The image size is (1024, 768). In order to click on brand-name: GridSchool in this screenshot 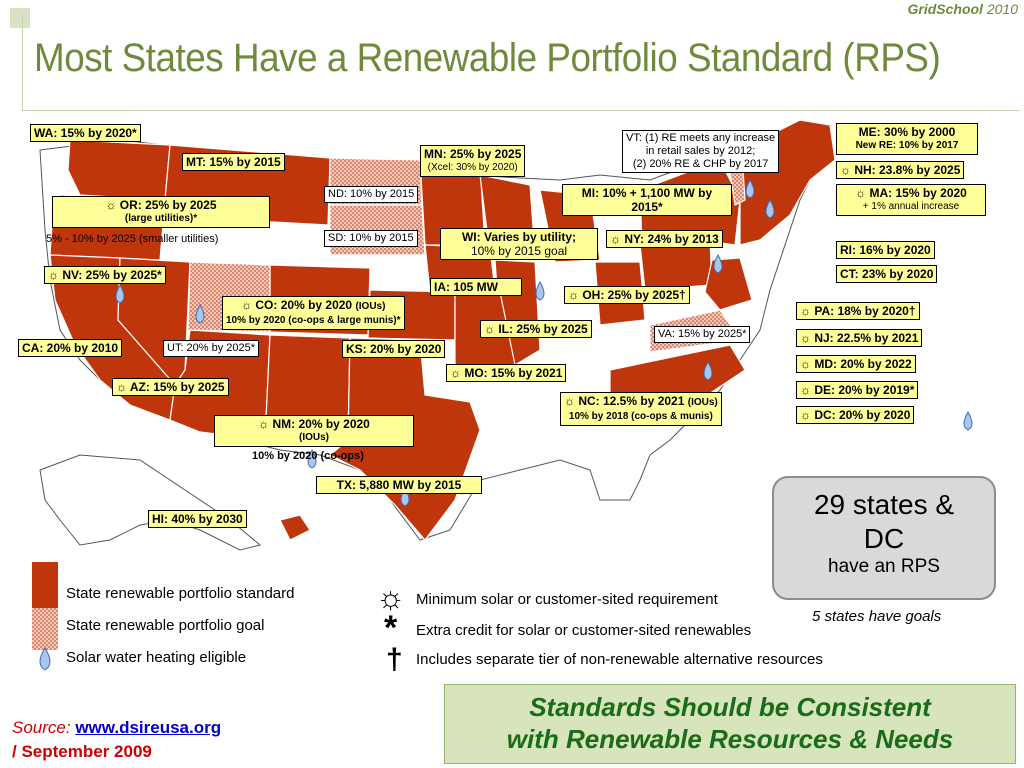, I will do `click(945, 9)`.